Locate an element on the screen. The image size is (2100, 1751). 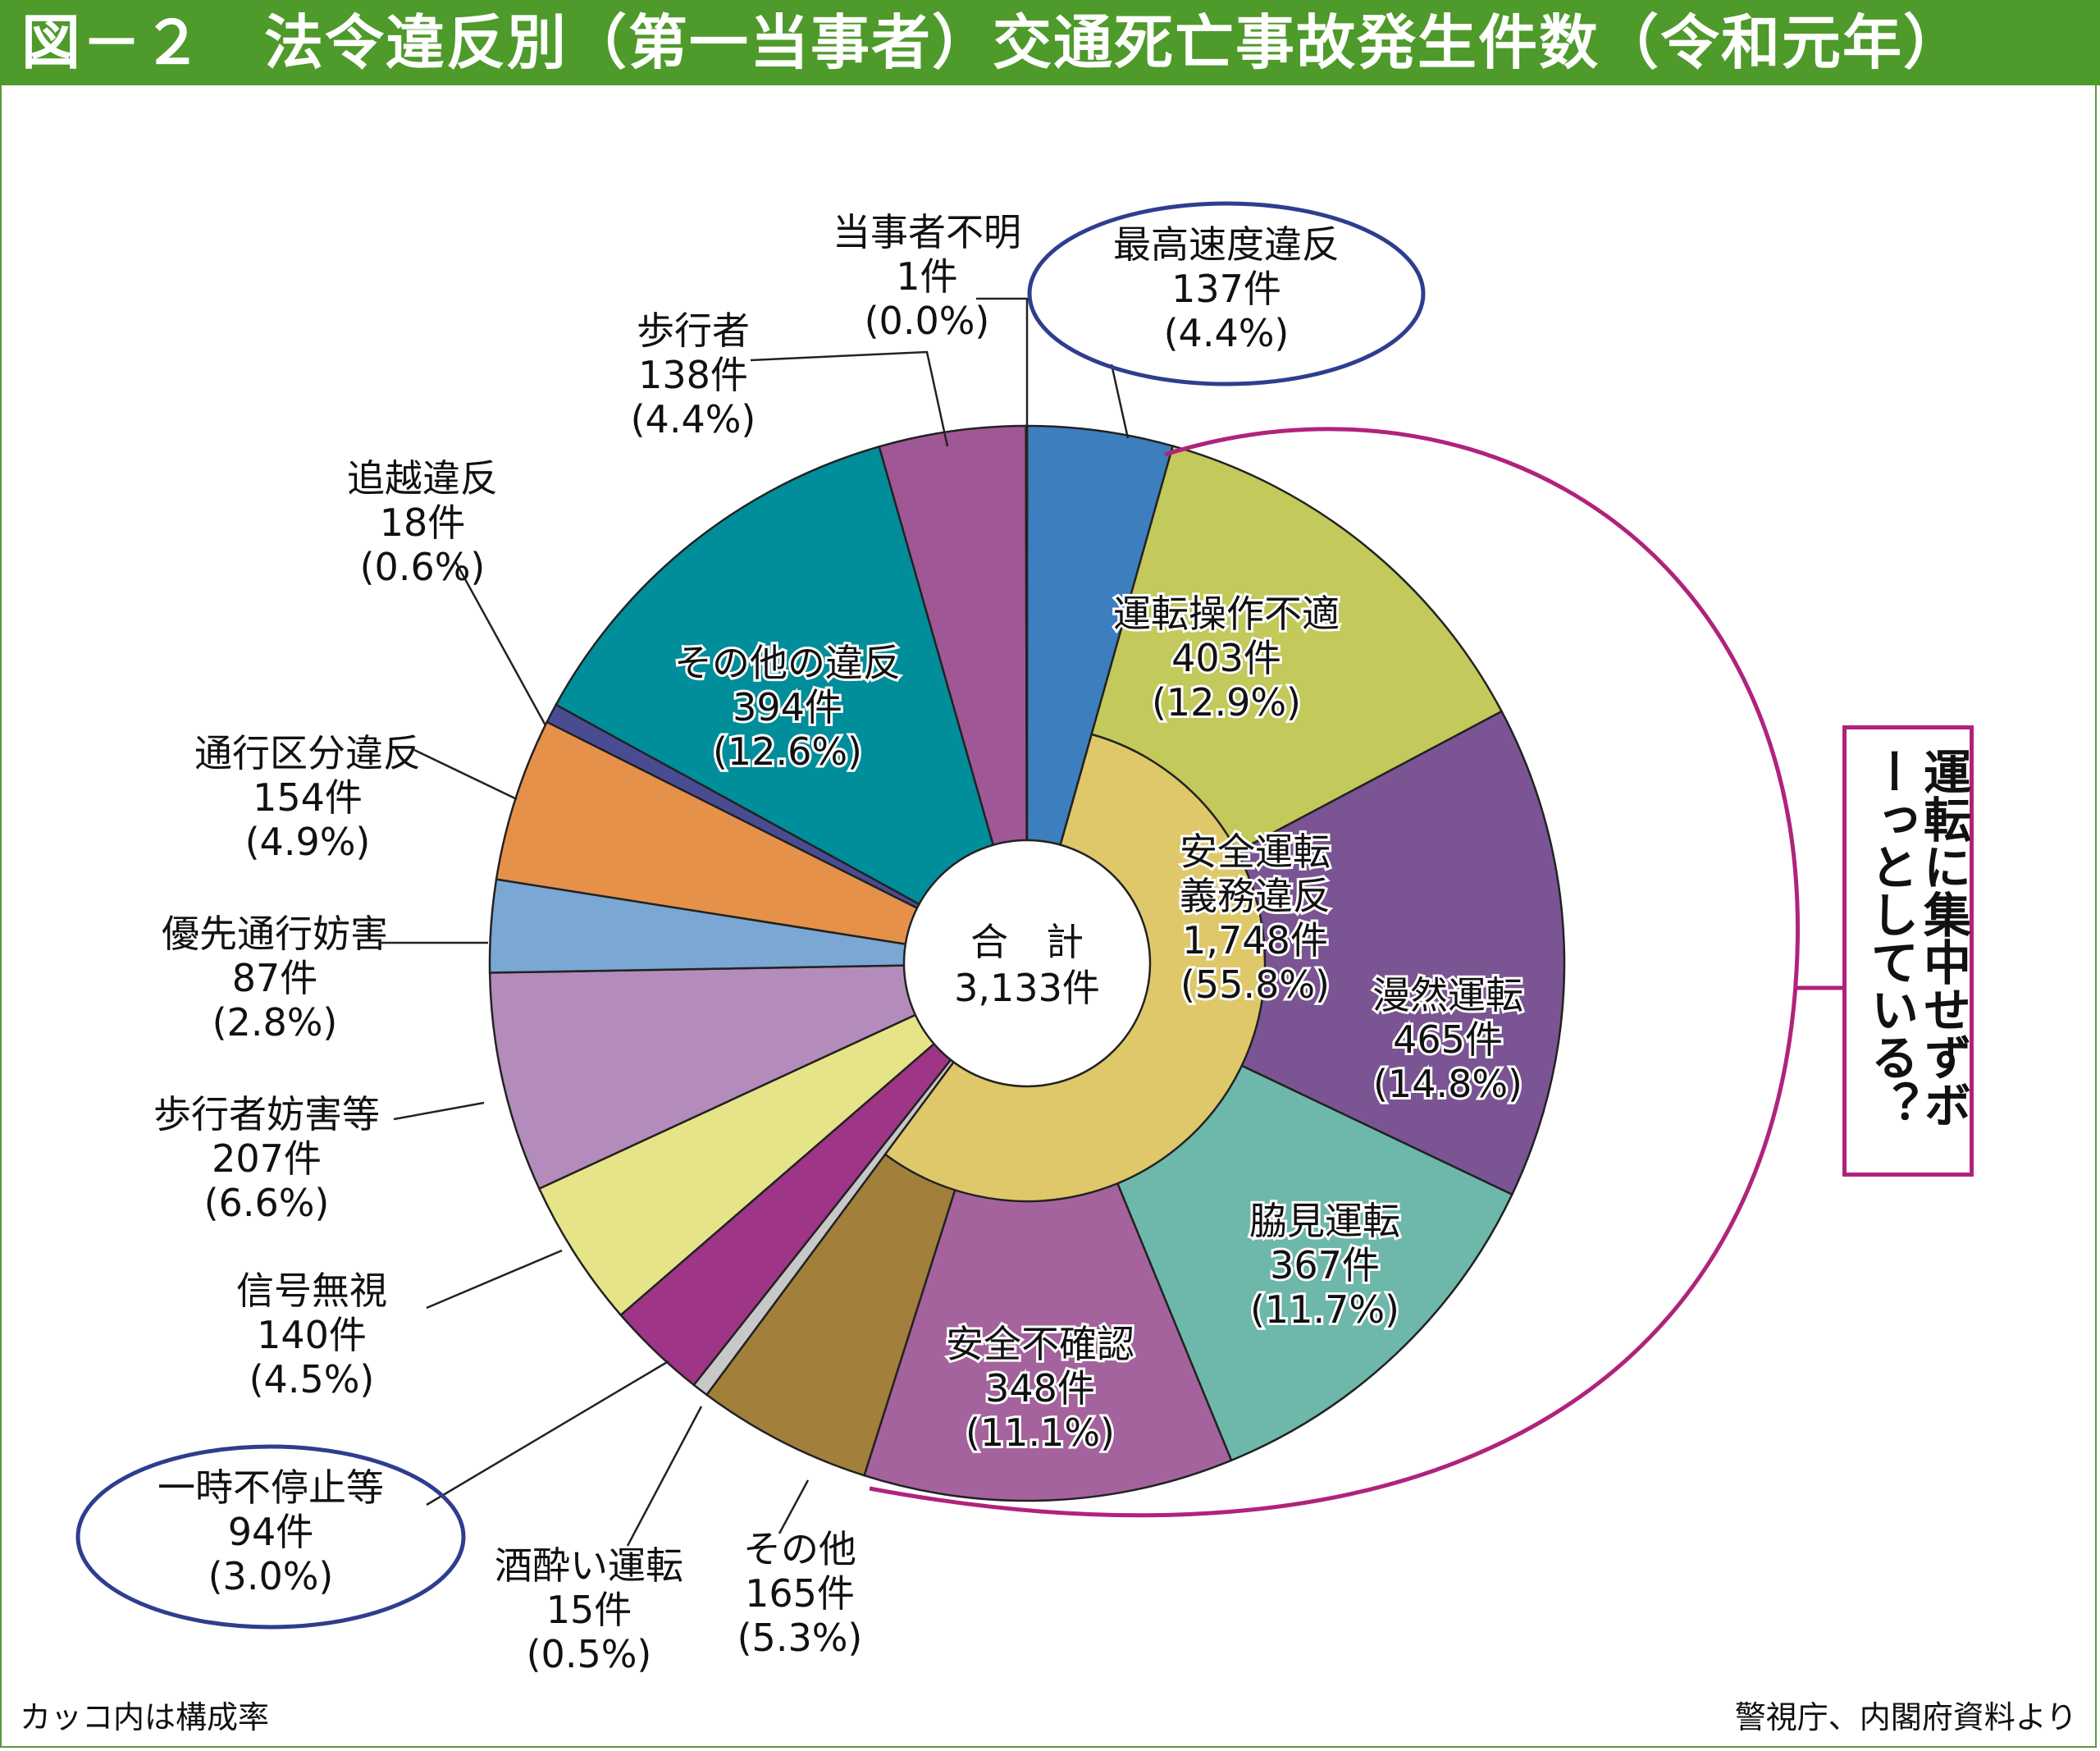
title-bar: 図－２ 法令違反別（第一当事者）交通死亡事故発生件数（令和元年） is located at coordinates (1050, 42).